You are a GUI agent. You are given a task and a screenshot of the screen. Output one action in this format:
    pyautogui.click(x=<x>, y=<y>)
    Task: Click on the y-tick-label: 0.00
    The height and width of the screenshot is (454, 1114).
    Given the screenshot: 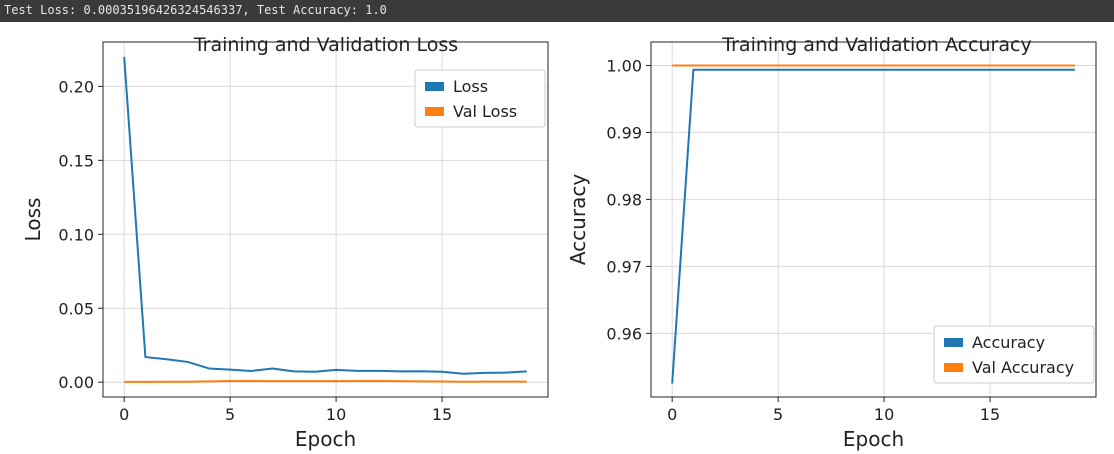 What is the action you would take?
    pyautogui.click(x=76, y=382)
    